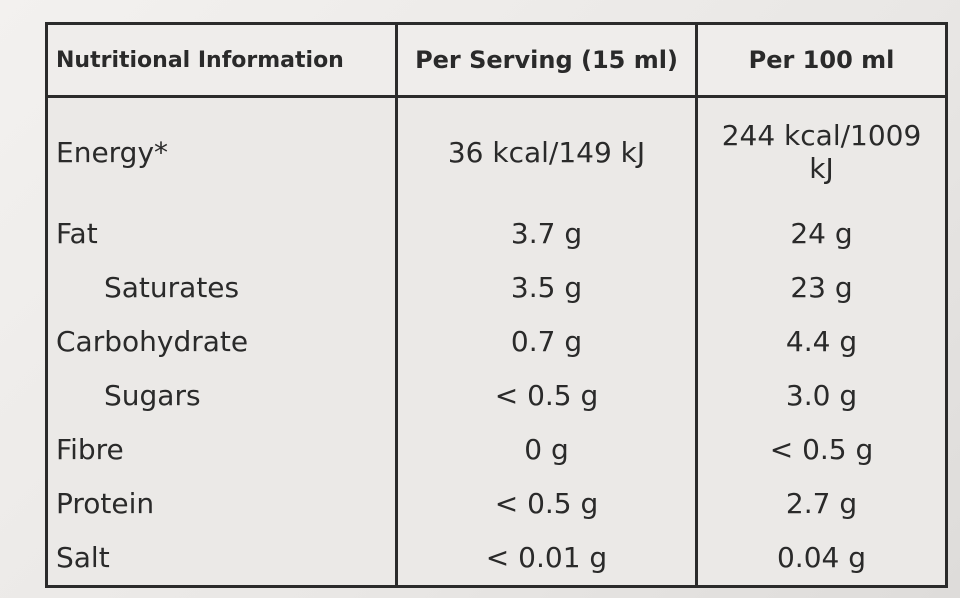 The height and width of the screenshot is (598, 960). What do you see at coordinates (546, 151) in the screenshot?
I see `nutrient-value: 36 kcal/149 kJ` at bounding box center [546, 151].